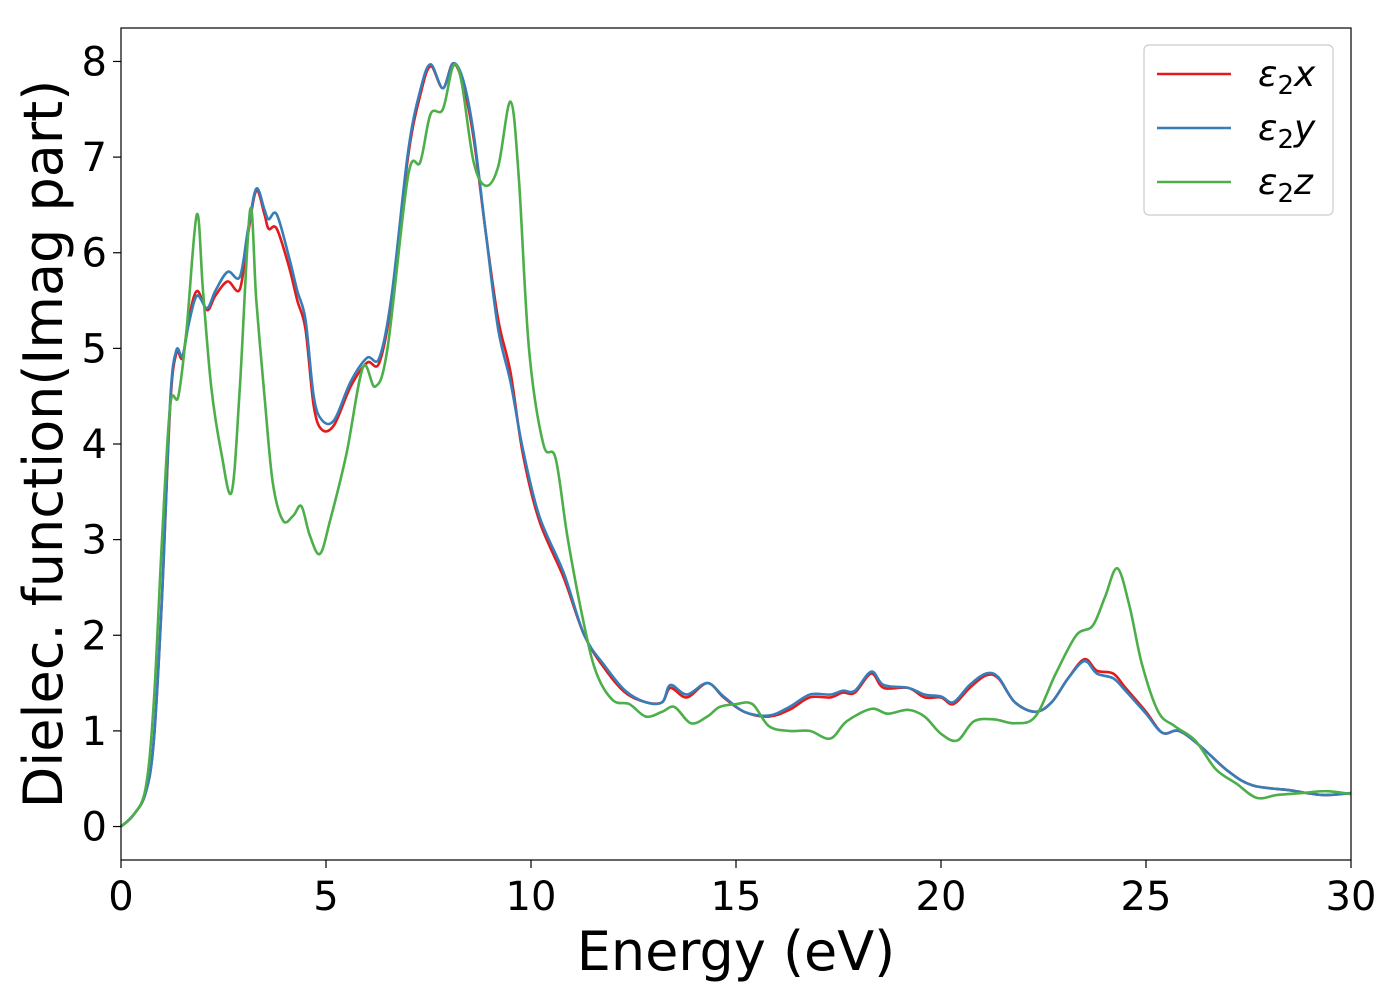 The width and height of the screenshot is (1400, 1000). Describe the element at coordinates (94, 445) in the screenshot. I see `y-tick-label: 4` at that location.